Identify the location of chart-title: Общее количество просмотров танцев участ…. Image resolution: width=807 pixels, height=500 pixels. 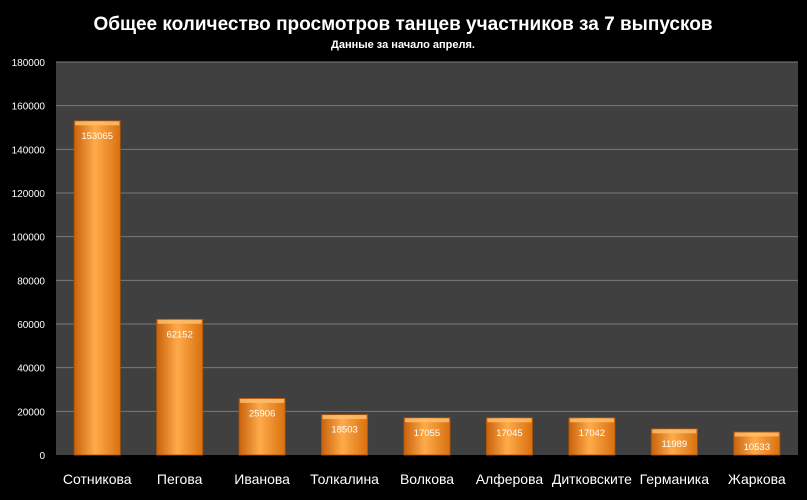
(402, 24).